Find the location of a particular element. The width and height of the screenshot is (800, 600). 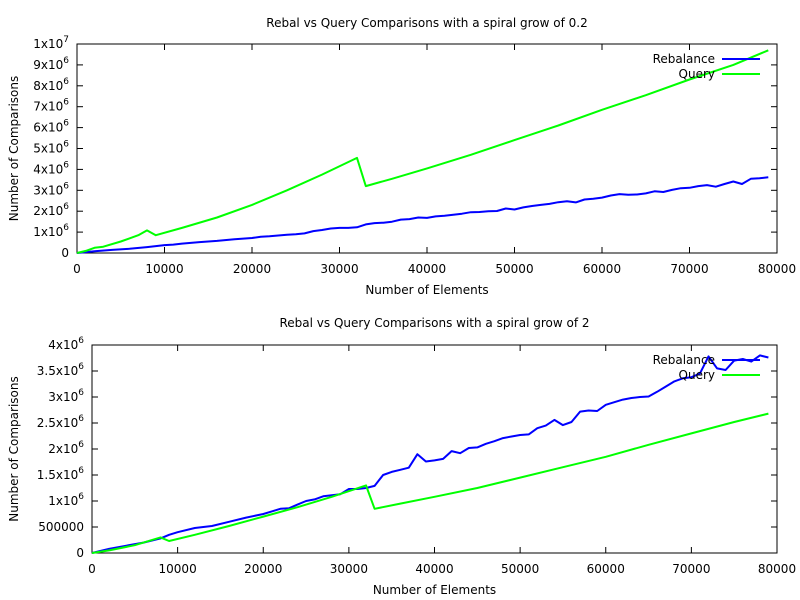

y-tick-mantissa: 8x10 is located at coordinates (48, 86).